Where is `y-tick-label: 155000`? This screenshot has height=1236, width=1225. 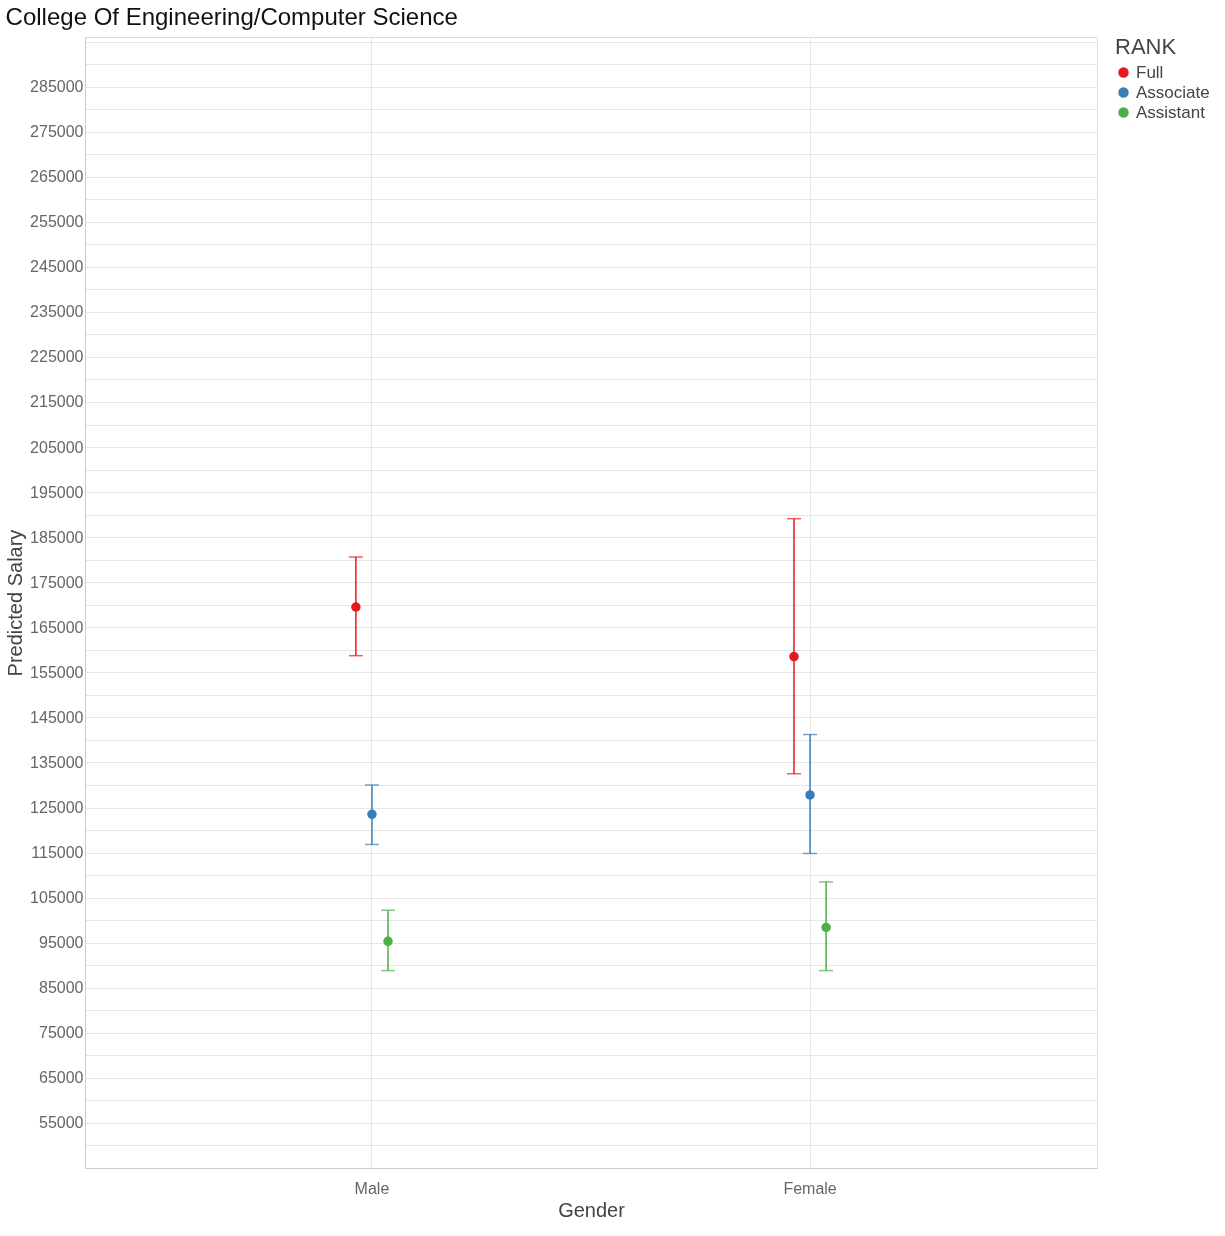 y-tick-label: 155000 is located at coordinates (57, 672).